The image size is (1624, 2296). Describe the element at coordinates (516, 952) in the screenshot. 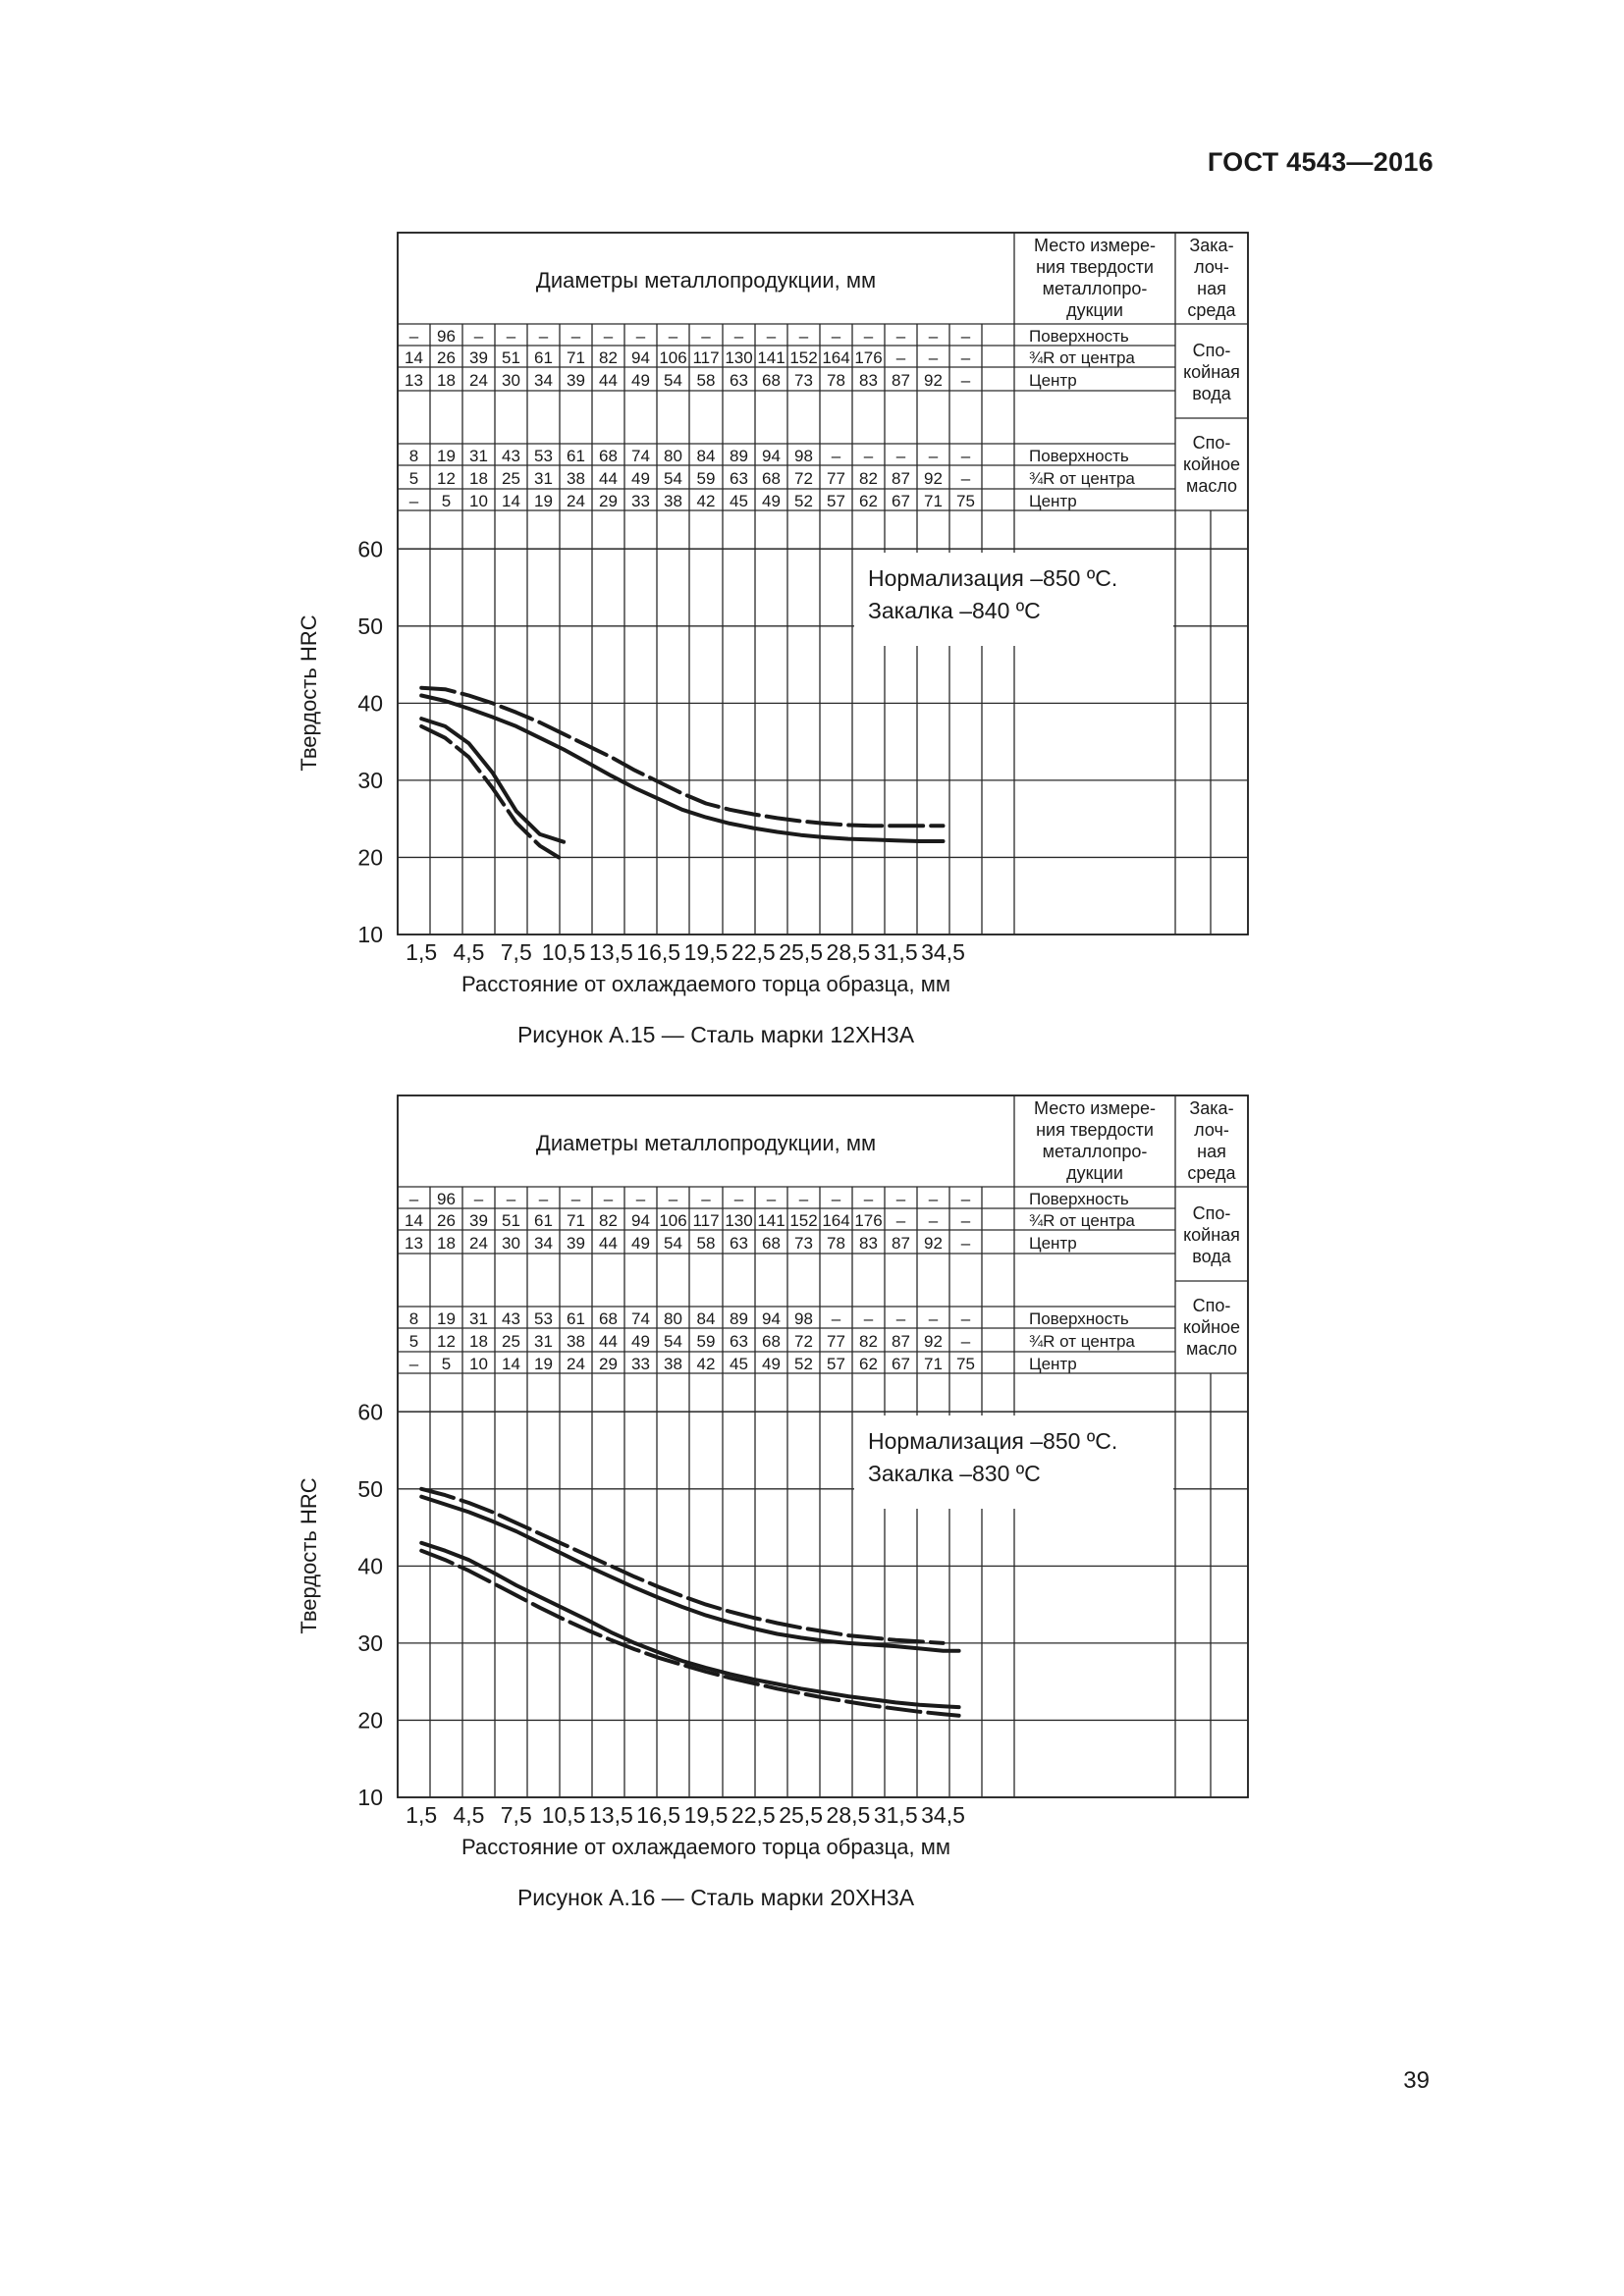

I see `x-tick-label: 7,5` at that location.